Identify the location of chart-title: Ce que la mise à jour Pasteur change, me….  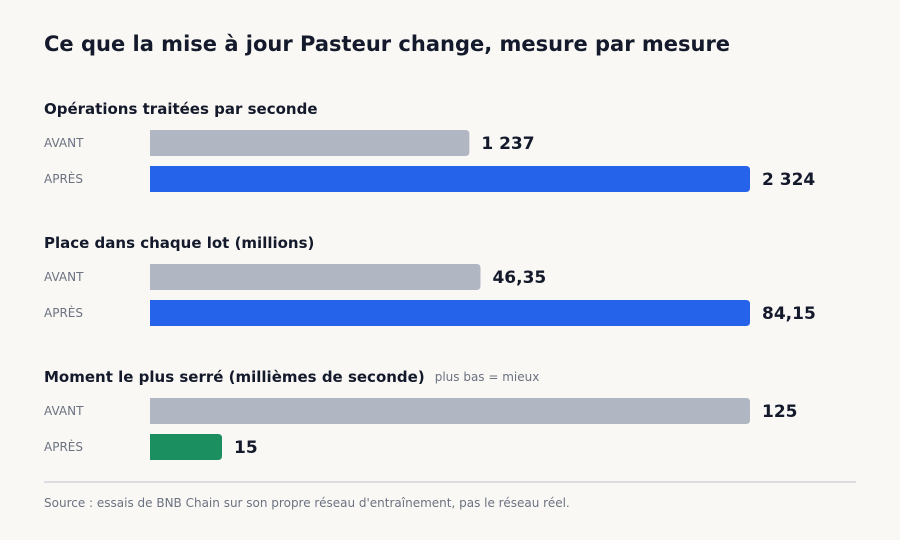
(387, 44).